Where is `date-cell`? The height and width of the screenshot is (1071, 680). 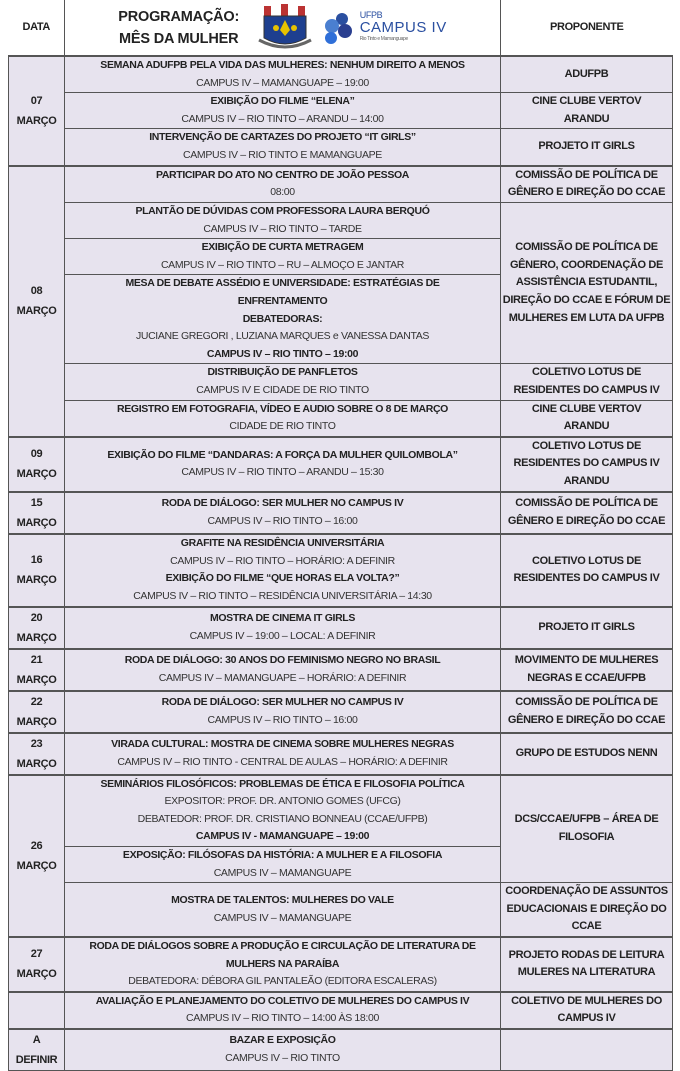
date-cell is located at coordinates (36, 1010).